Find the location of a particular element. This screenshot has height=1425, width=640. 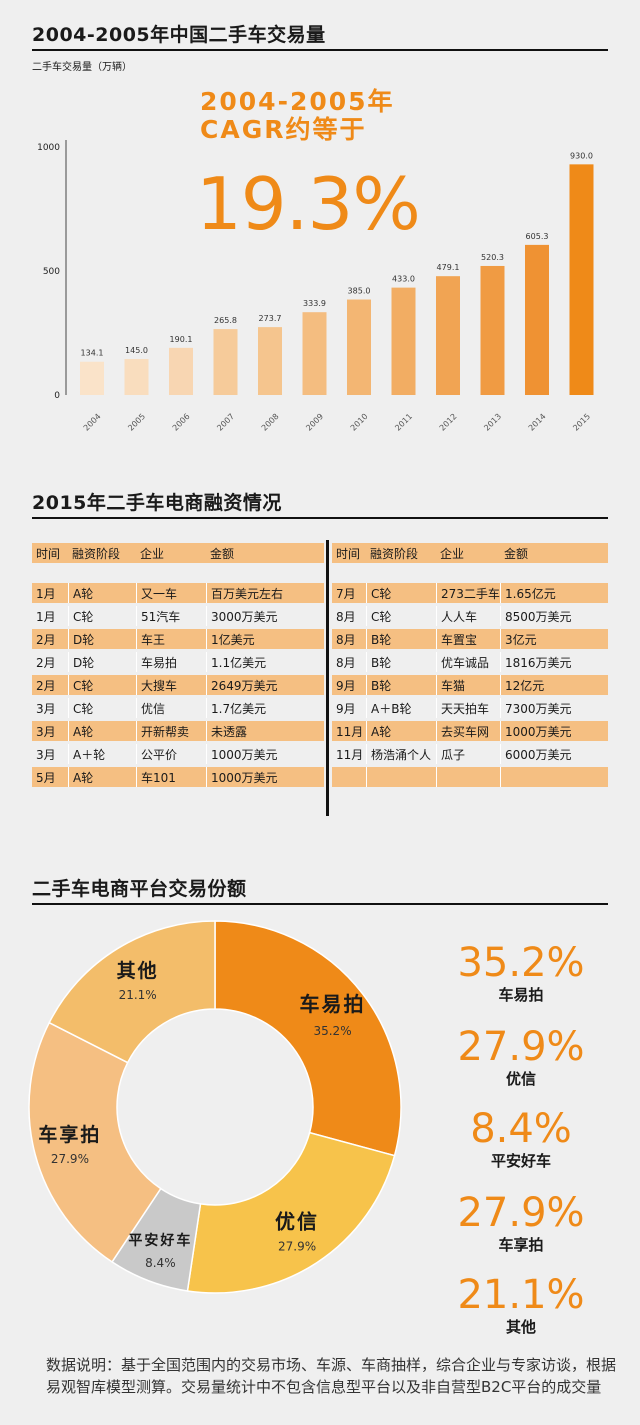

x-tick-label: 2012 is located at coordinates (448, 422).